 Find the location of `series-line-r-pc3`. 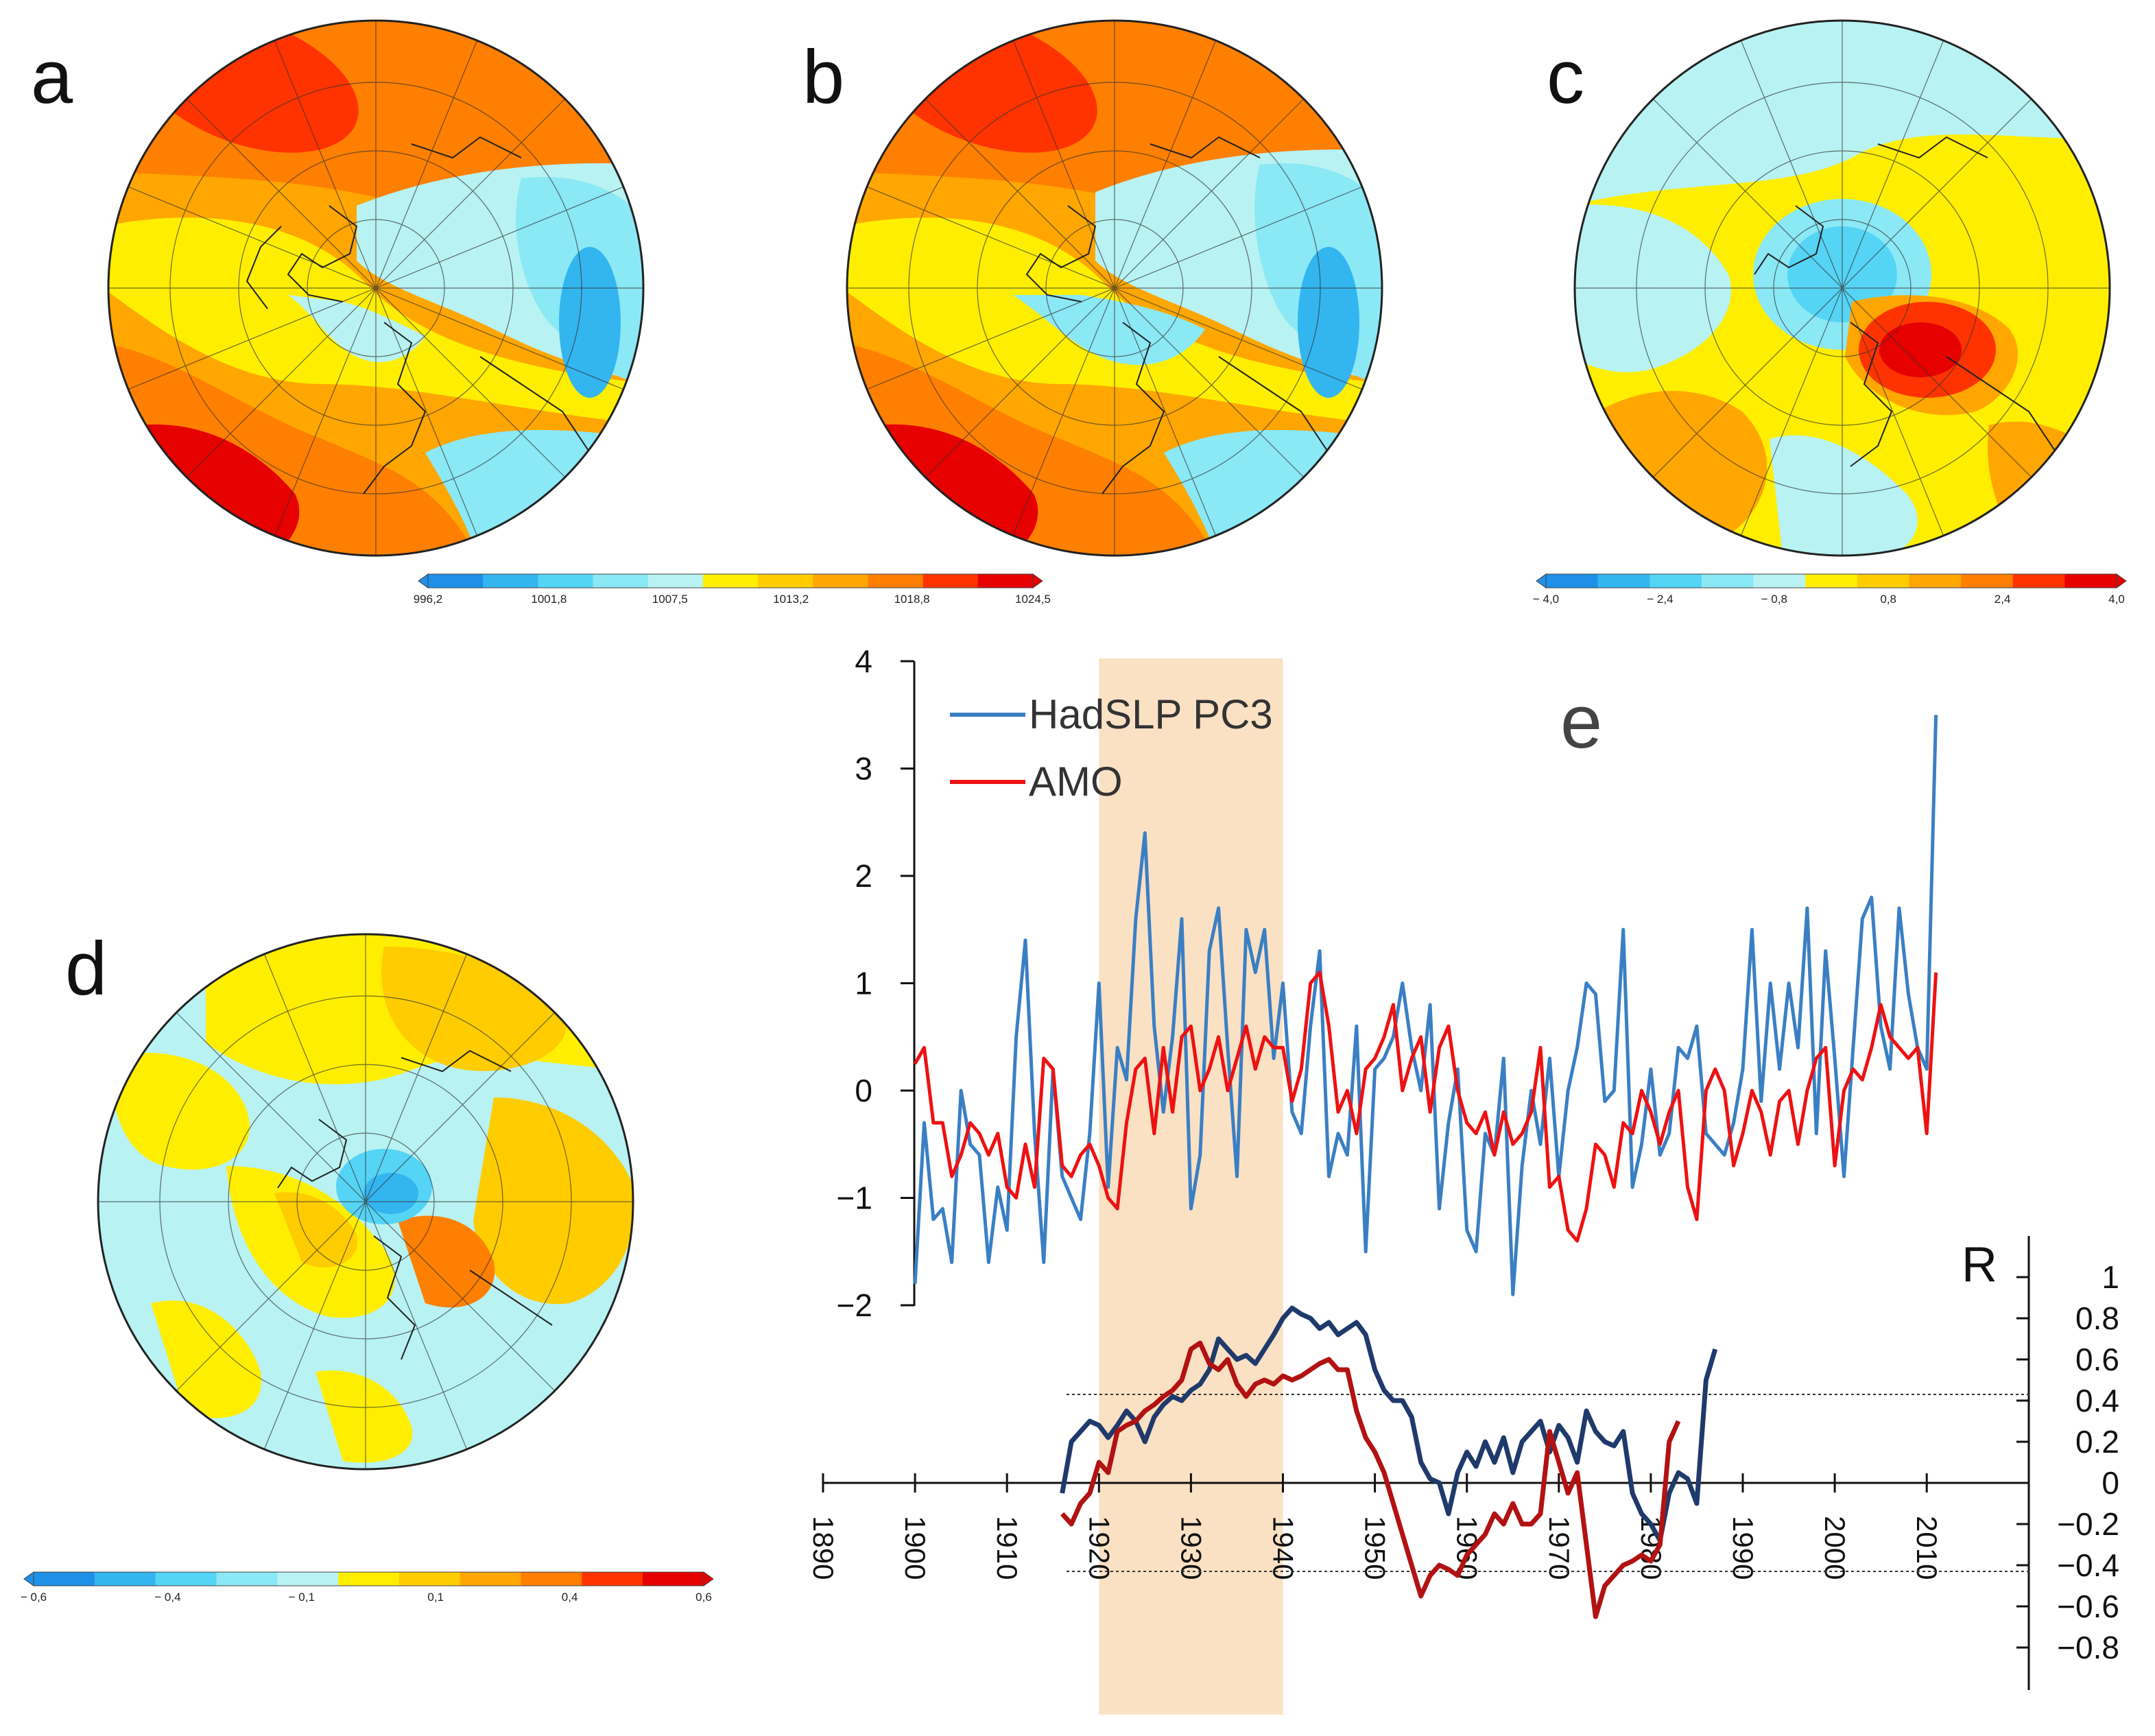

series-line-r-pc3 is located at coordinates (1389, 1424).